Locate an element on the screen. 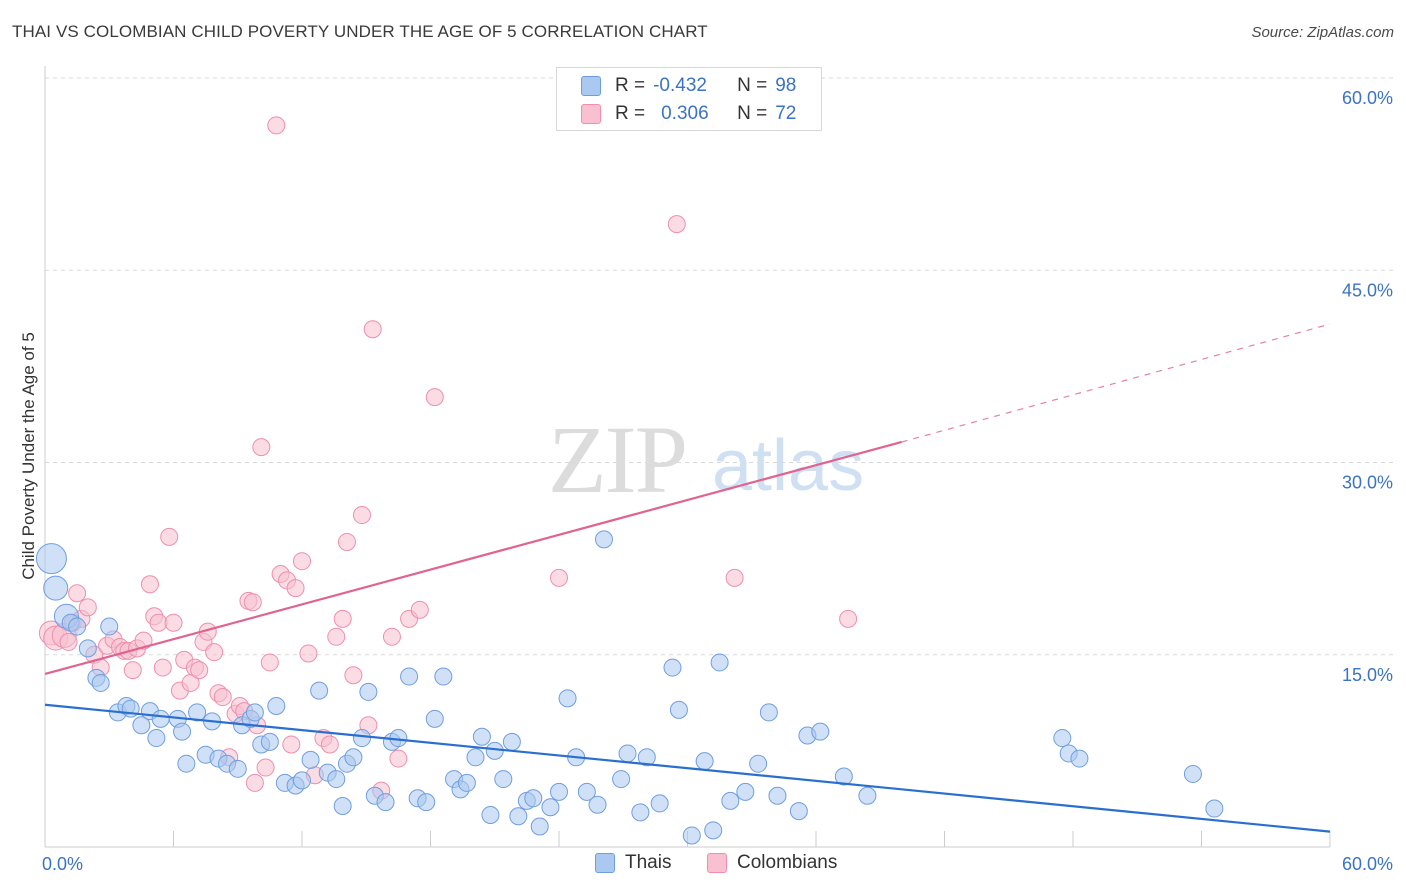 The width and height of the screenshot is (1406, 892). colombians-legend-label: Colombians is located at coordinates (787, 862).